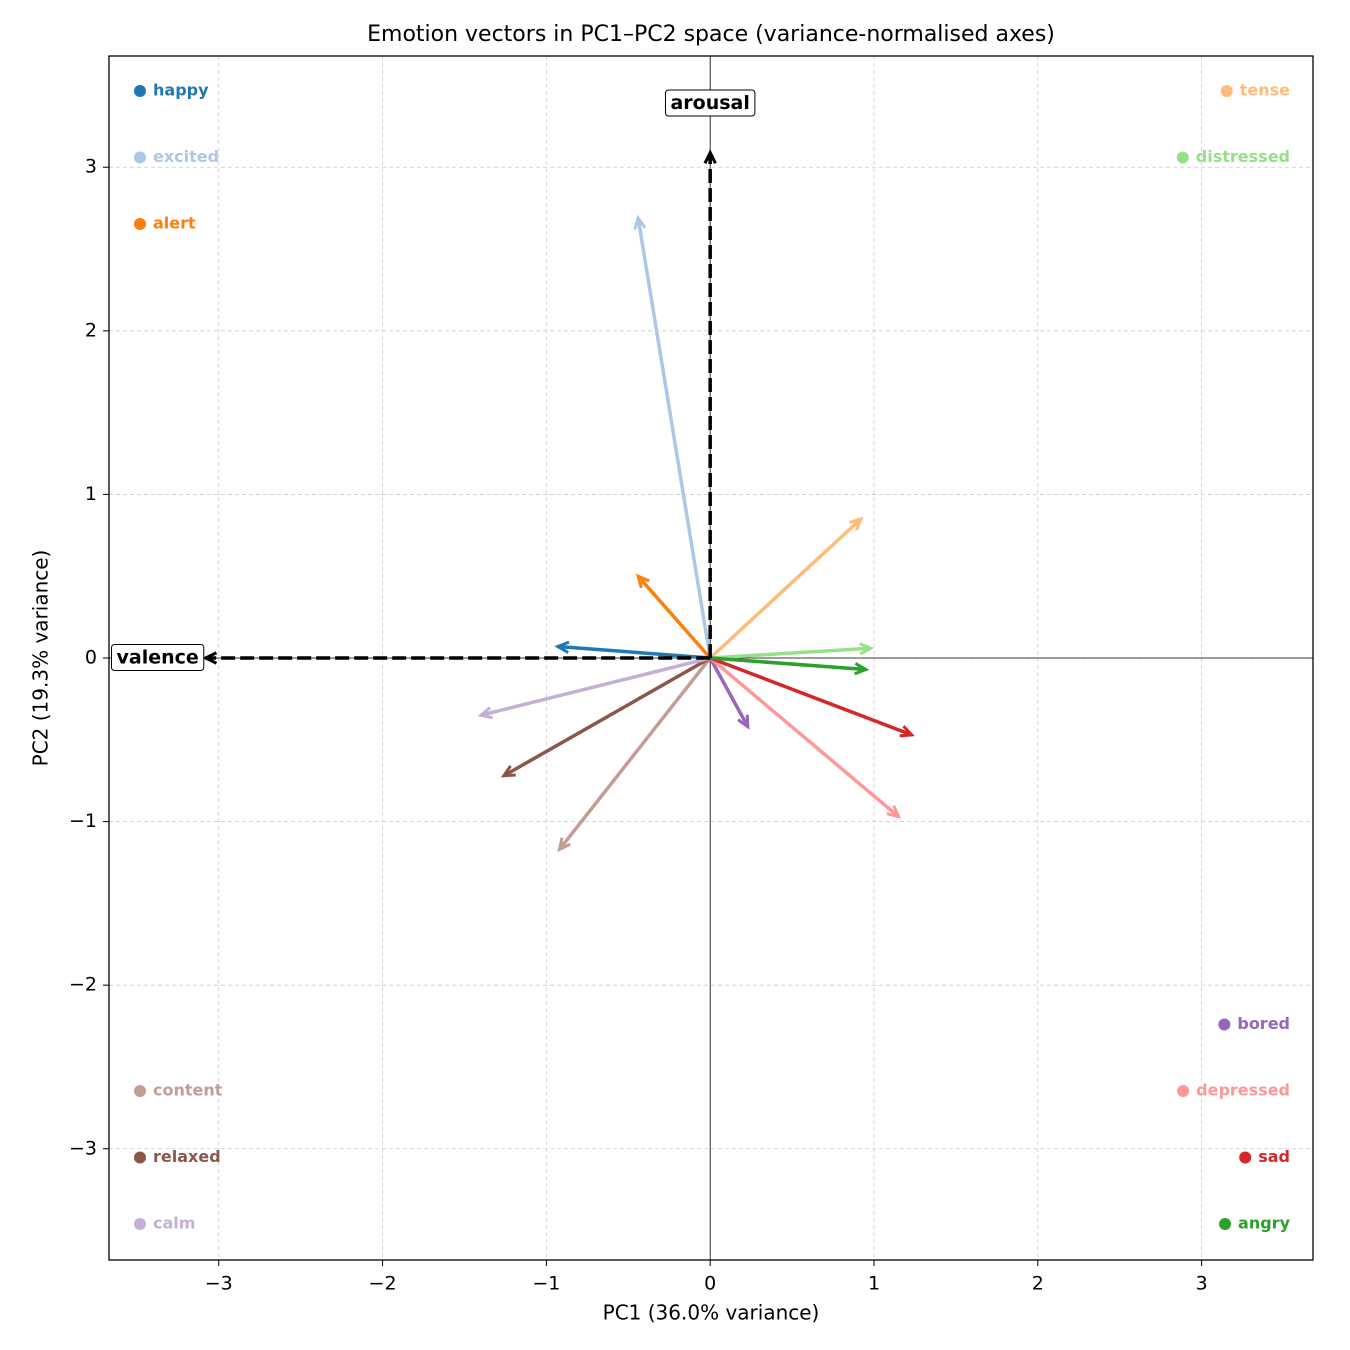 This screenshot has height=1350, width=1350. What do you see at coordinates (874, 1284) in the screenshot?
I see `x-tick-label: 1` at bounding box center [874, 1284].